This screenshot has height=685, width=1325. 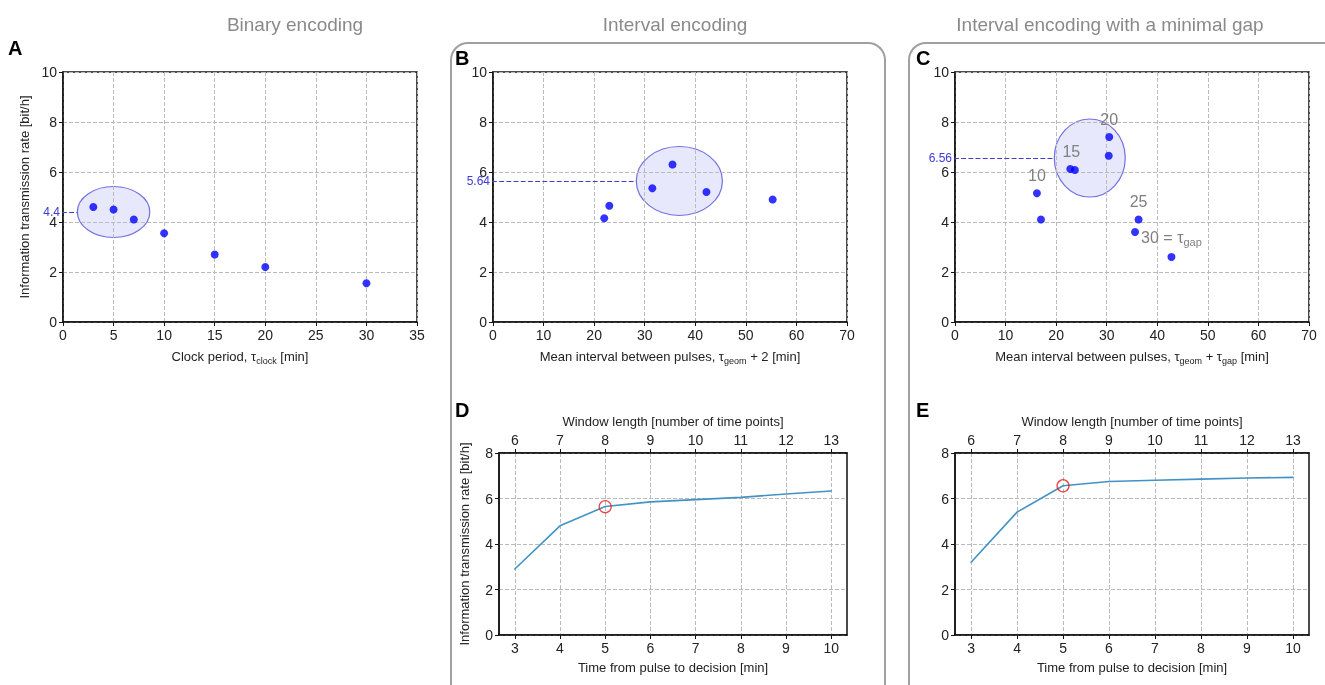 What do you see at coordinates (15, 48) in the screenshot?
I see `text: A` at bounding box center [15, 48].